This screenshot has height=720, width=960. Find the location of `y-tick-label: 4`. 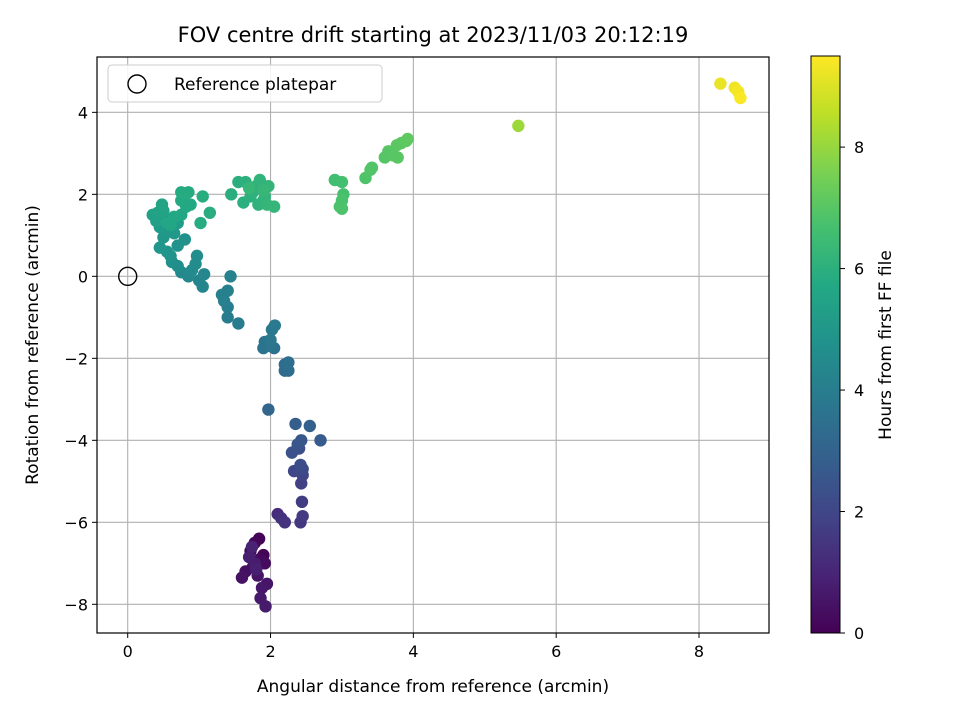

y-tick-label: 4 is located at coordinates (83, 112).